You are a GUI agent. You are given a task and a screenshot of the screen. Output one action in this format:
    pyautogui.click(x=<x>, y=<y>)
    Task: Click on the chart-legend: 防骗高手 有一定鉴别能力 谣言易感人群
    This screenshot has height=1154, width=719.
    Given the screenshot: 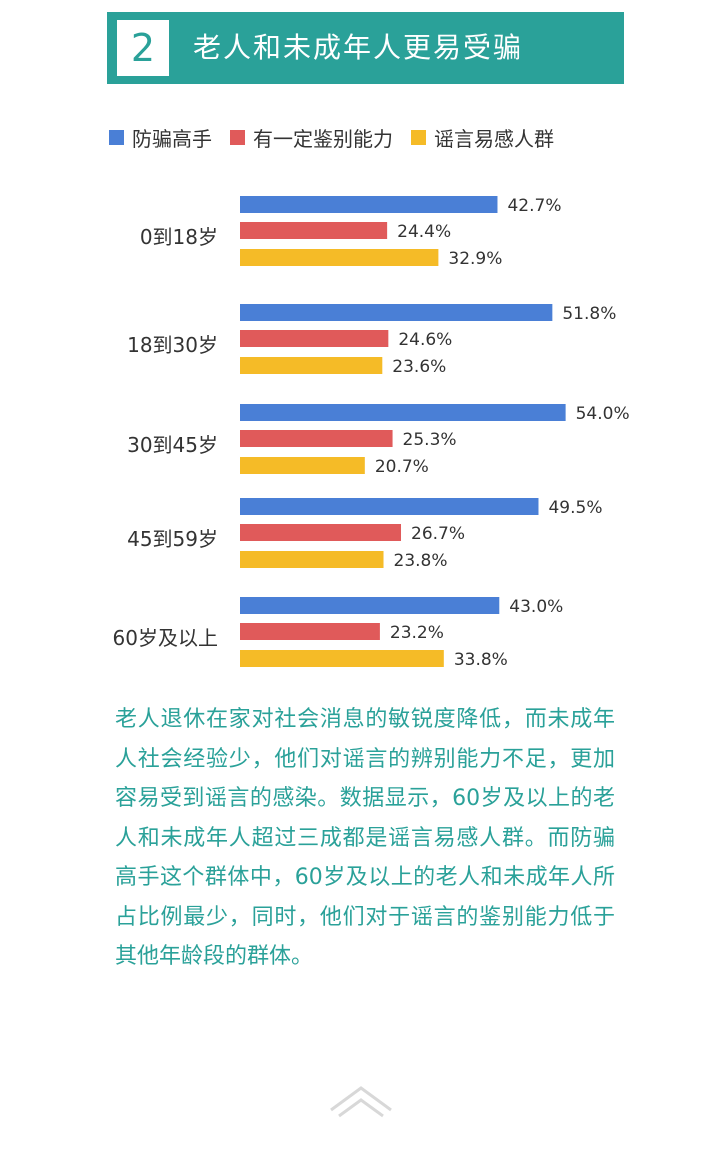 What is the action you would take?
    pyautogui.click(x=331, y=137)
    